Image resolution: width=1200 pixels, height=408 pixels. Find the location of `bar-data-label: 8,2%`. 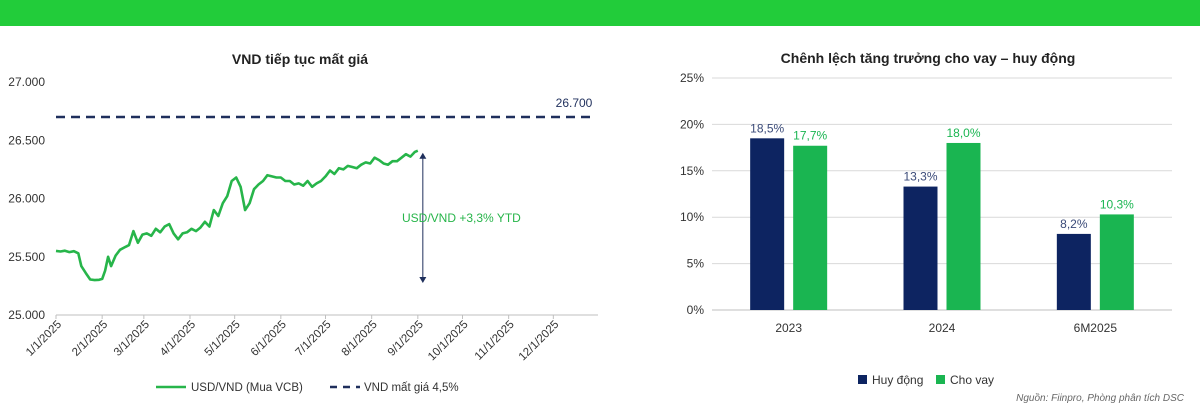

bar-data-label: 8,2% is located at coordinates (1074, 224).